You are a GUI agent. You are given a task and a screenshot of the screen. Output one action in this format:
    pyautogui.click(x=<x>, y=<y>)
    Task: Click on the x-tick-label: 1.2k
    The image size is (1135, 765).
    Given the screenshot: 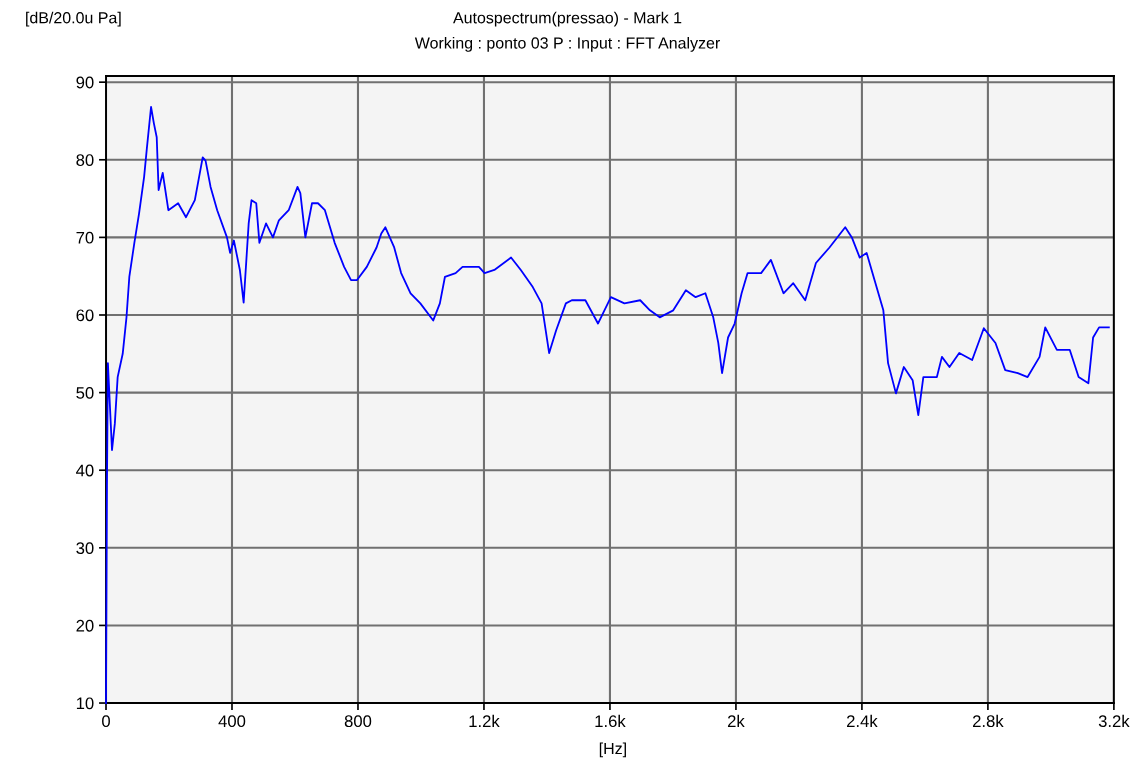 What is the action you would take?
    pyautogui.click(x=484, y=720)
    